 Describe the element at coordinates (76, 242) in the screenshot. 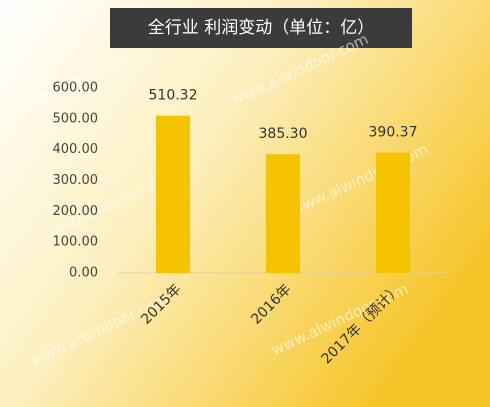

I see `y-tick-label: 100.00` at that location.